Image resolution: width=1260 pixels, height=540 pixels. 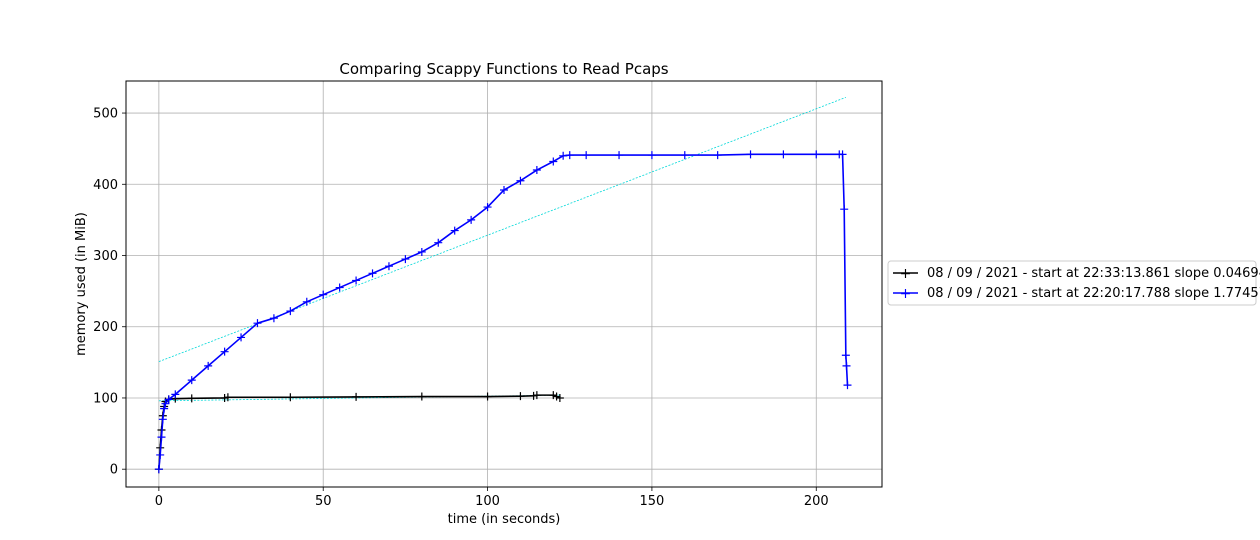 I want to click on legend-frame, so click(x=1072, y=283).